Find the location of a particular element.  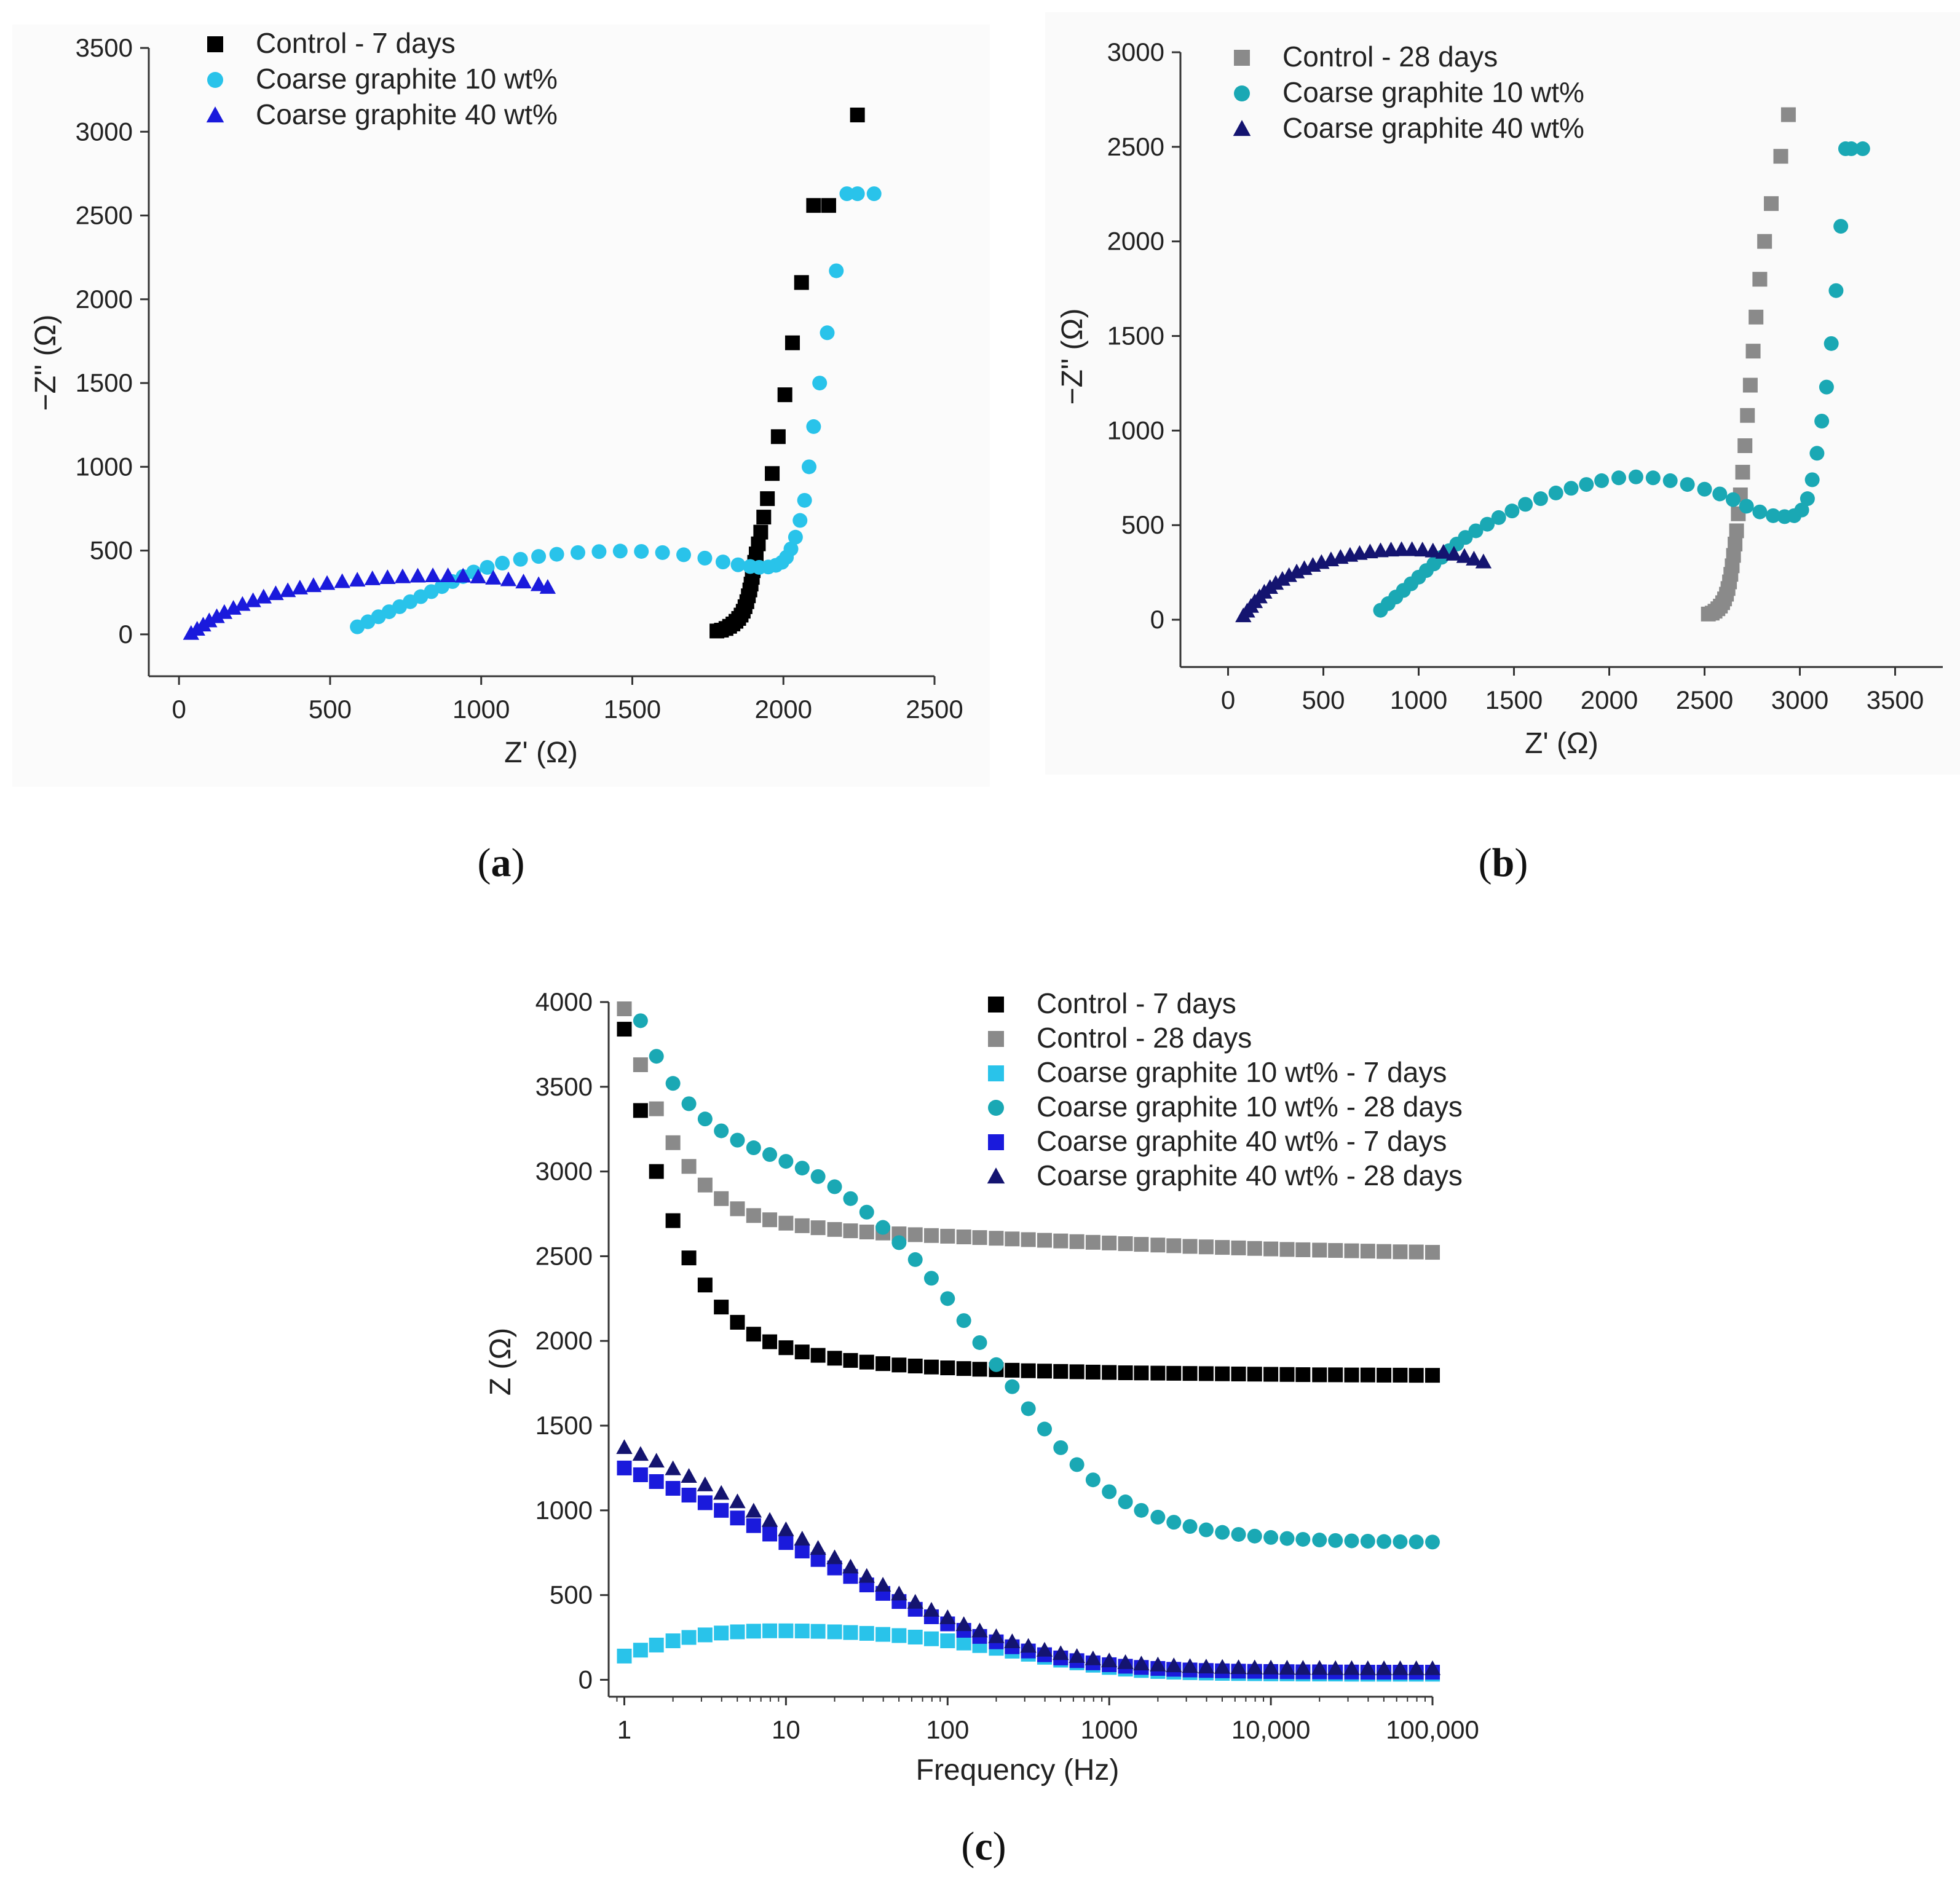

panel-b-x-tick-label: 1000 is located at coordinates (1418, 699).